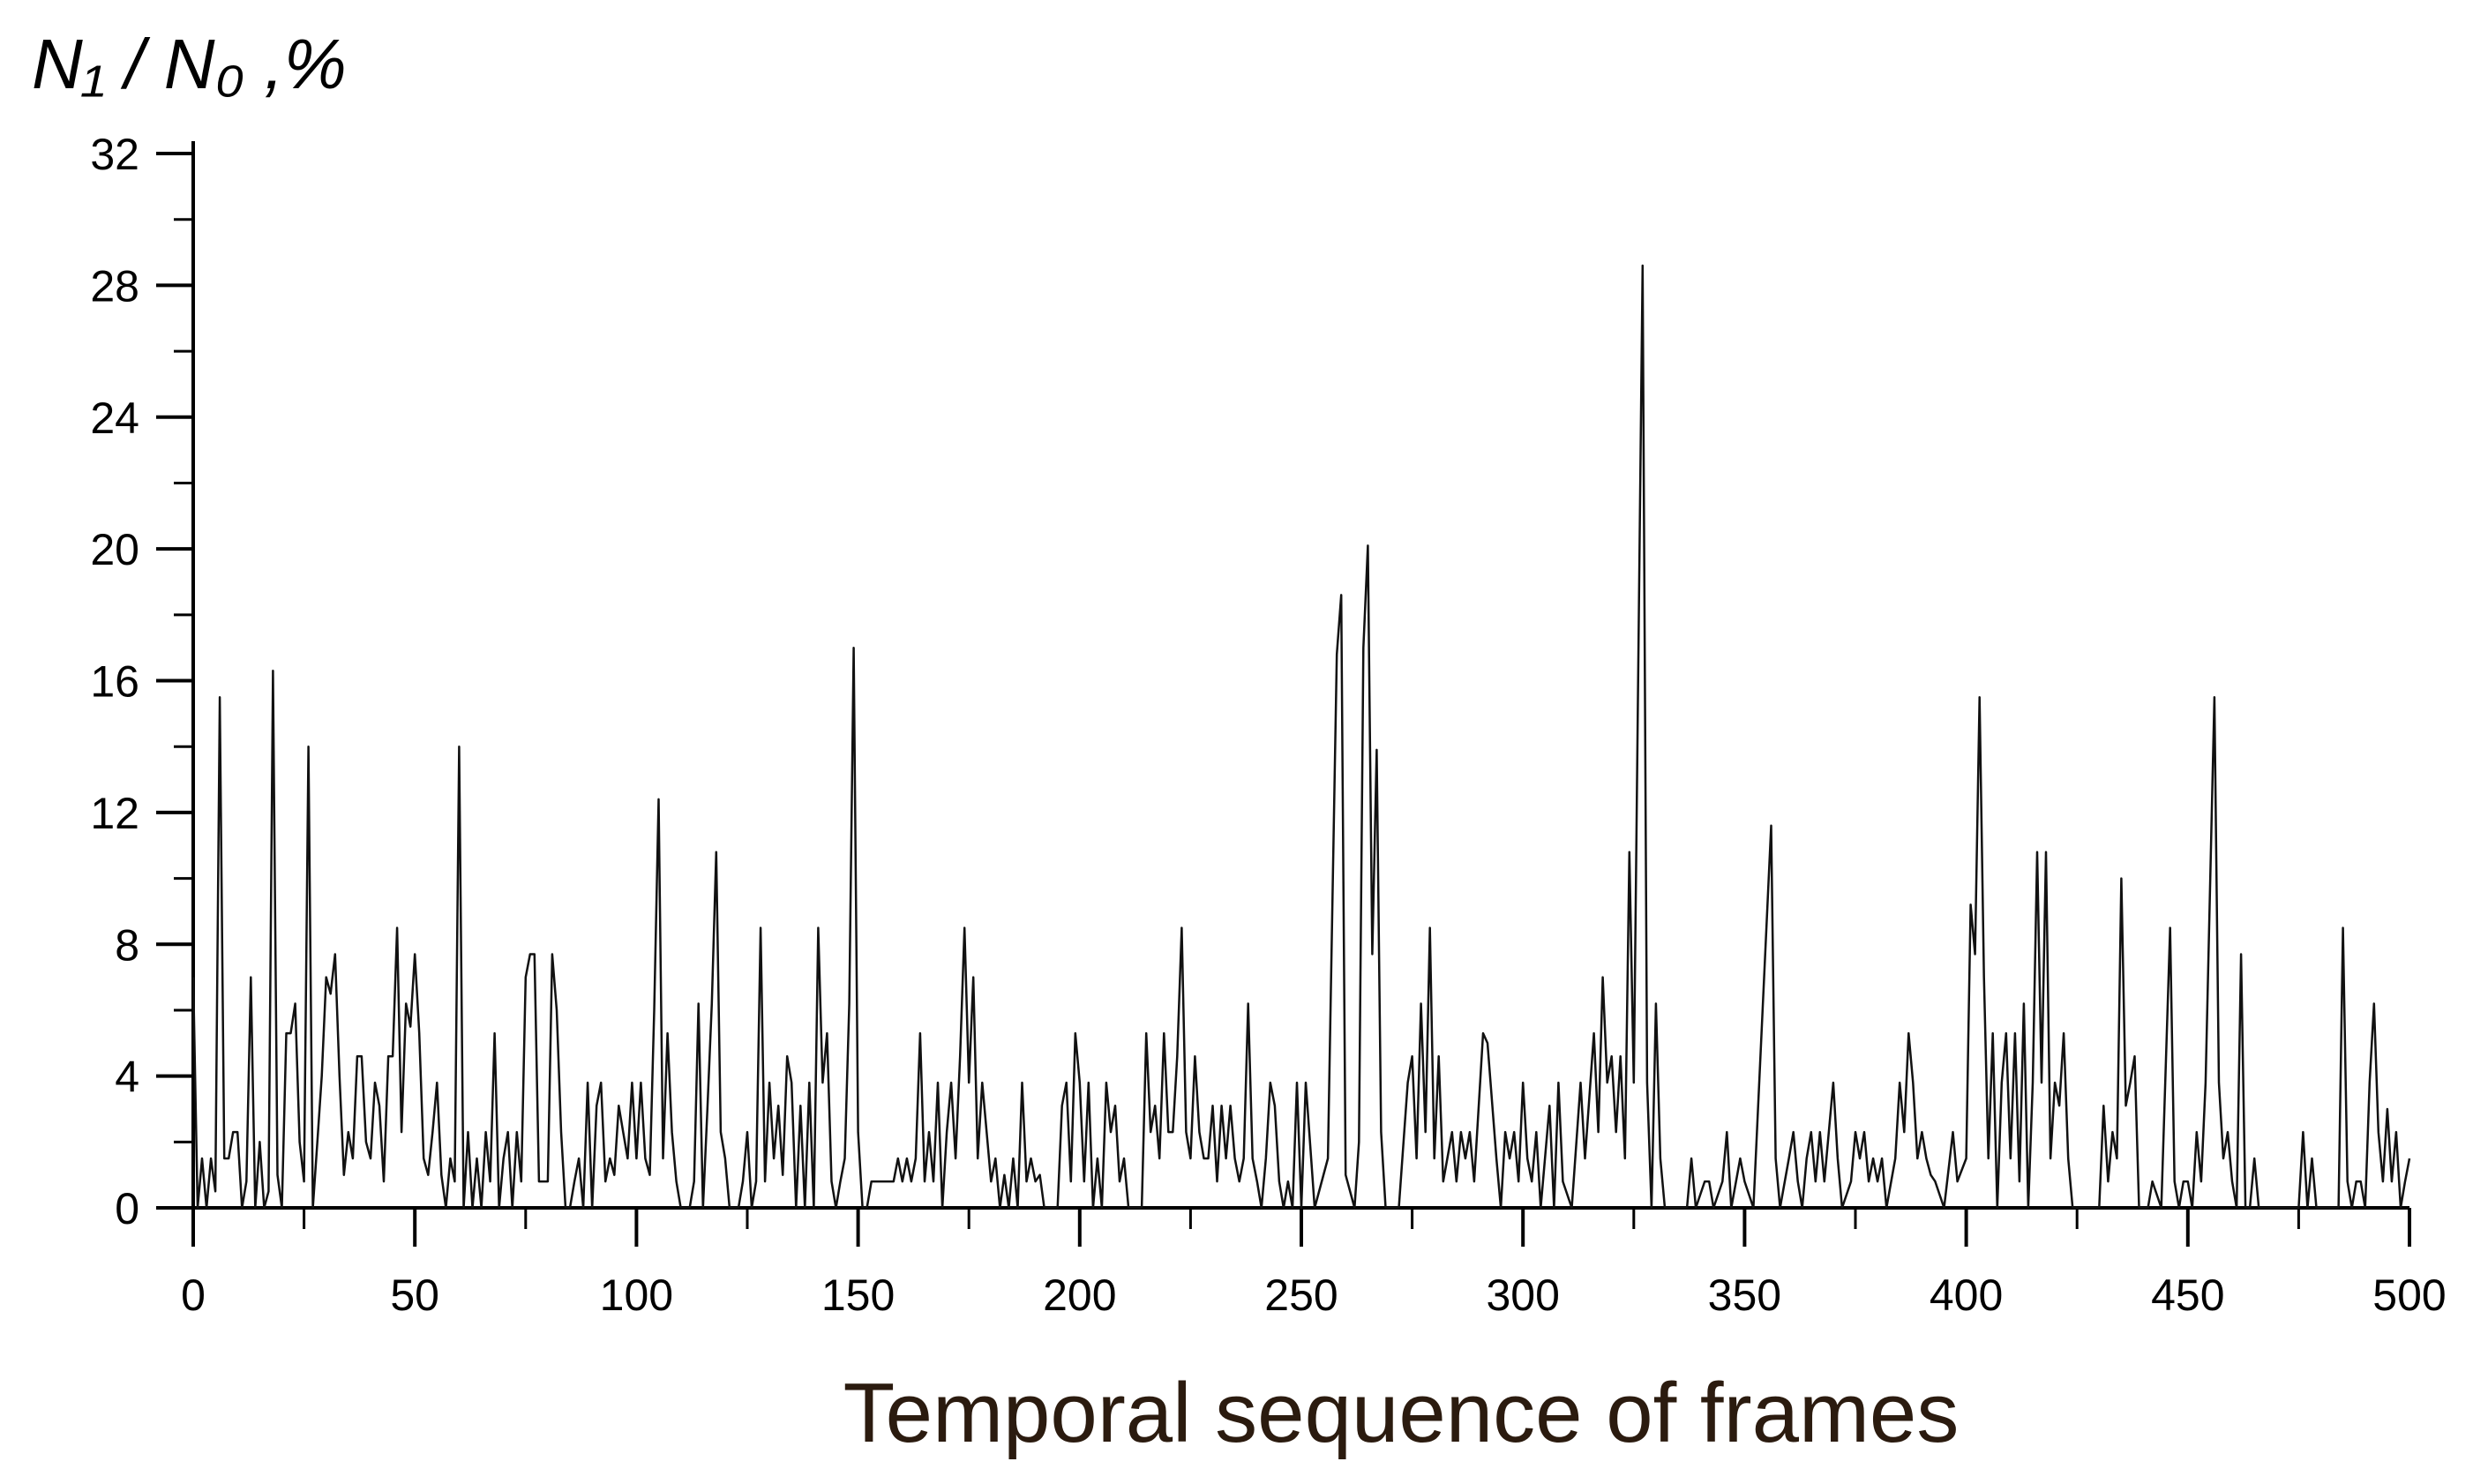 The height and width of the screenshot is (1484, 2473). Describe the element at coordinates (115, 549) in the screenshot. I see `y-tick-label: 20` at that location.